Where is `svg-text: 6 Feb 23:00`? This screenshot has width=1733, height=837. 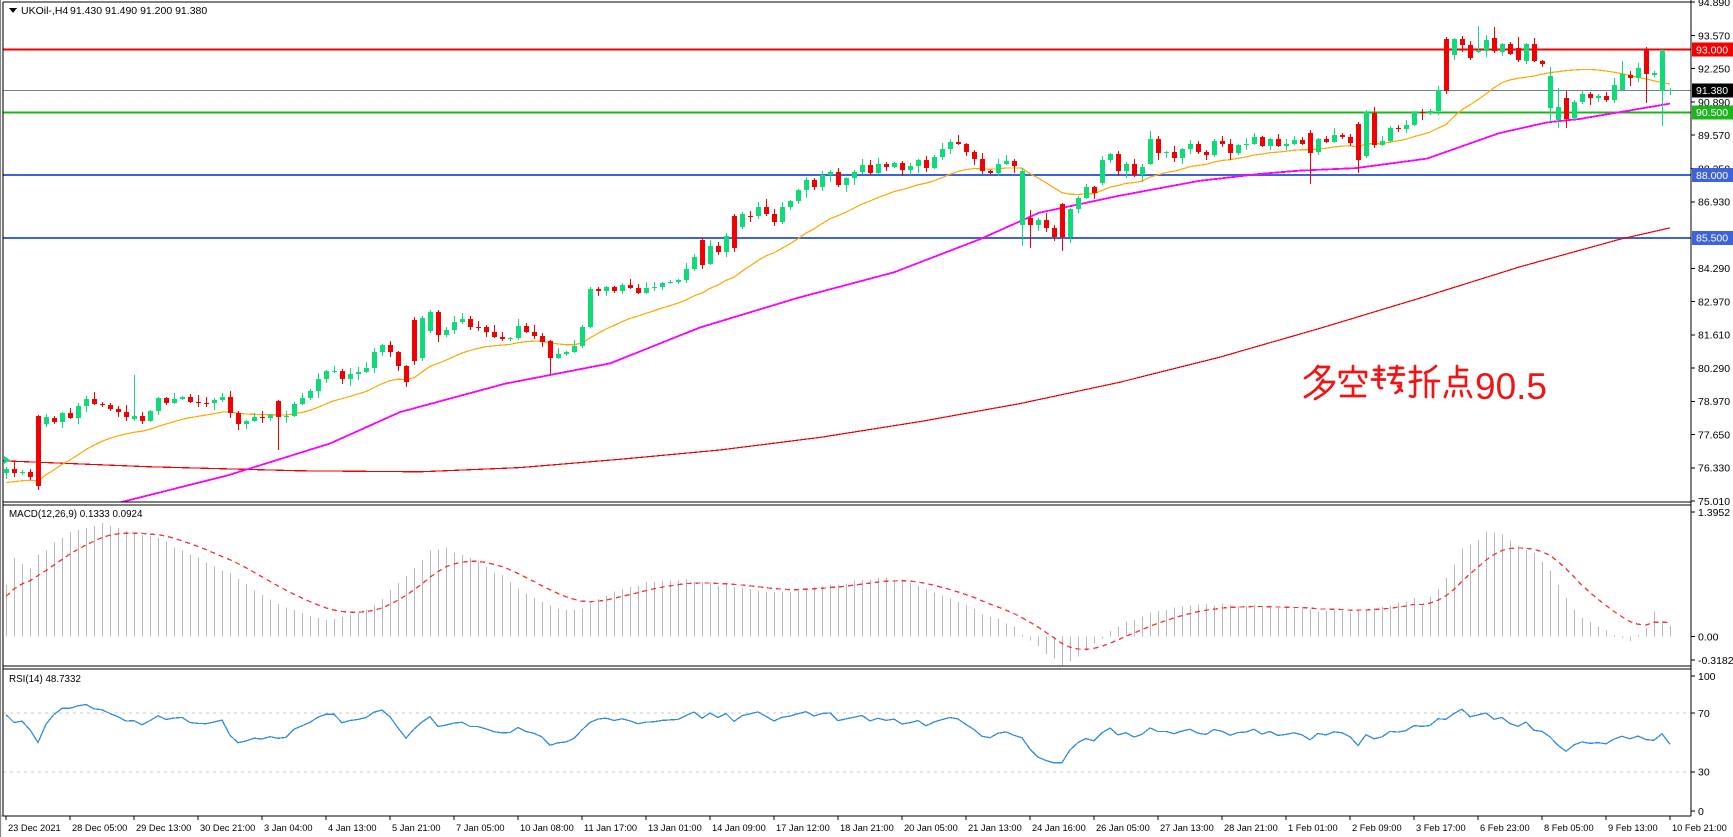 svg-text: 6 Feb 23:00 is located at coordinates (1505, 828).